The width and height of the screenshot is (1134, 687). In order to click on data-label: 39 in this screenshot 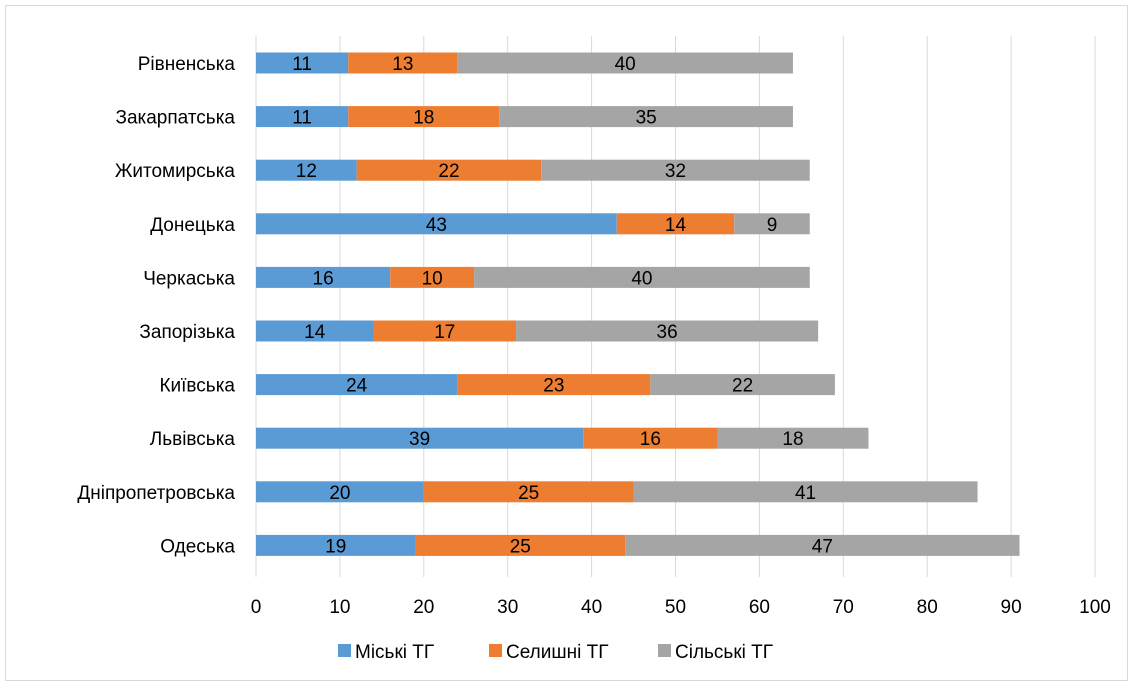, I will do `click(419, 439)`.